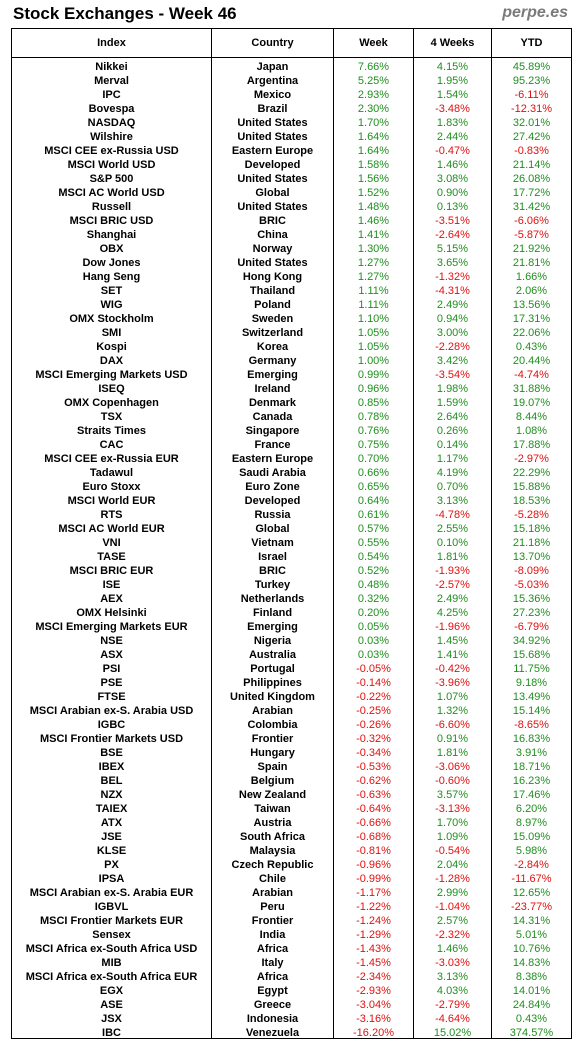 The height and width of the screenshot is (1050, 584). Describe the element at coordinates (272, 599) in the screenshot. I see `country-name: Netherlands` at that location.